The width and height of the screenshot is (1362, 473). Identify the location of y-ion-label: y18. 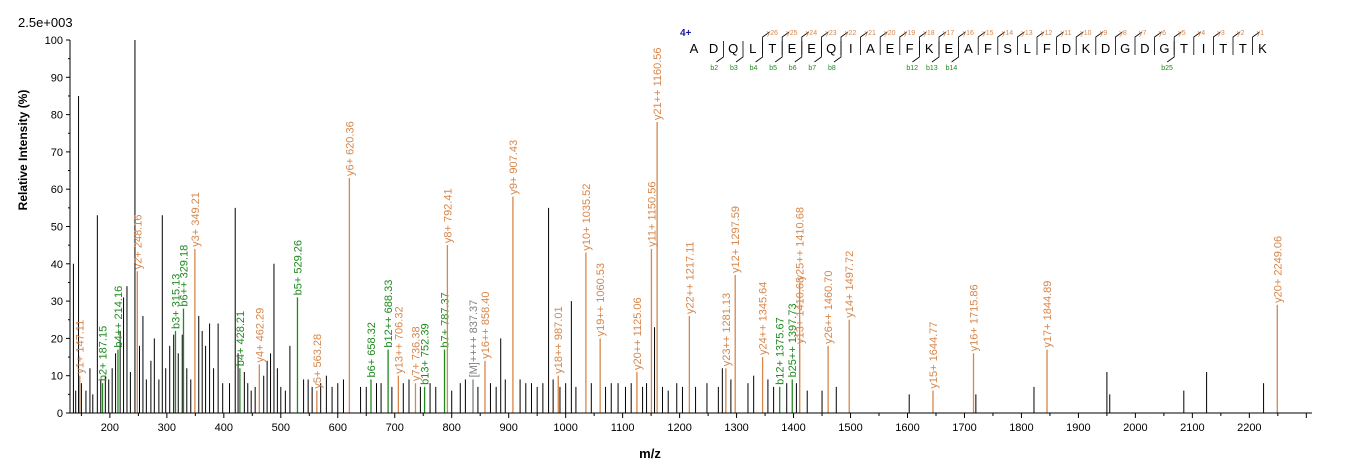
(928, 33).